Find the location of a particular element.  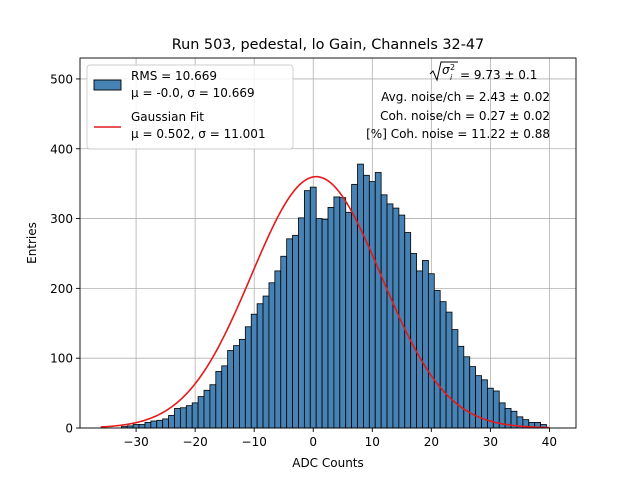

svg-text: i is located at coordinates (451, 77).